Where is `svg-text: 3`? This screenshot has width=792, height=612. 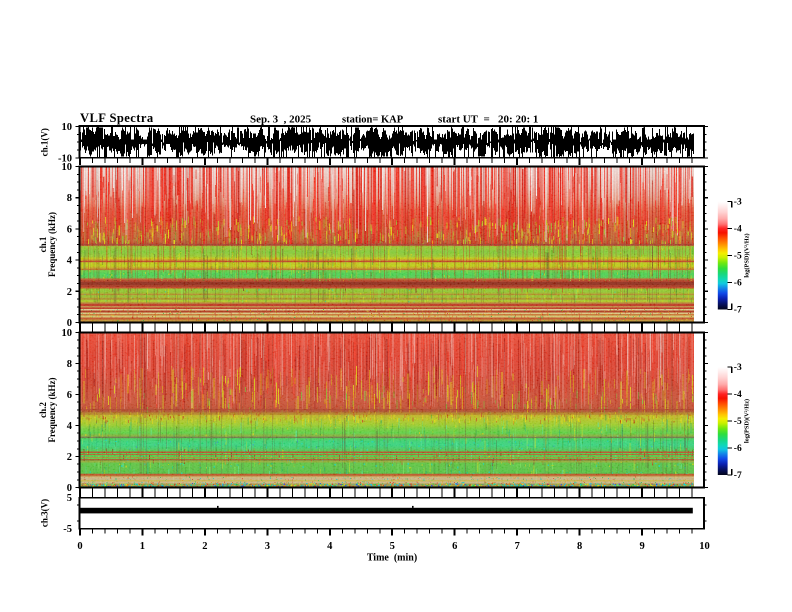
svg-text: 3 is located at coordinates (267, 546).